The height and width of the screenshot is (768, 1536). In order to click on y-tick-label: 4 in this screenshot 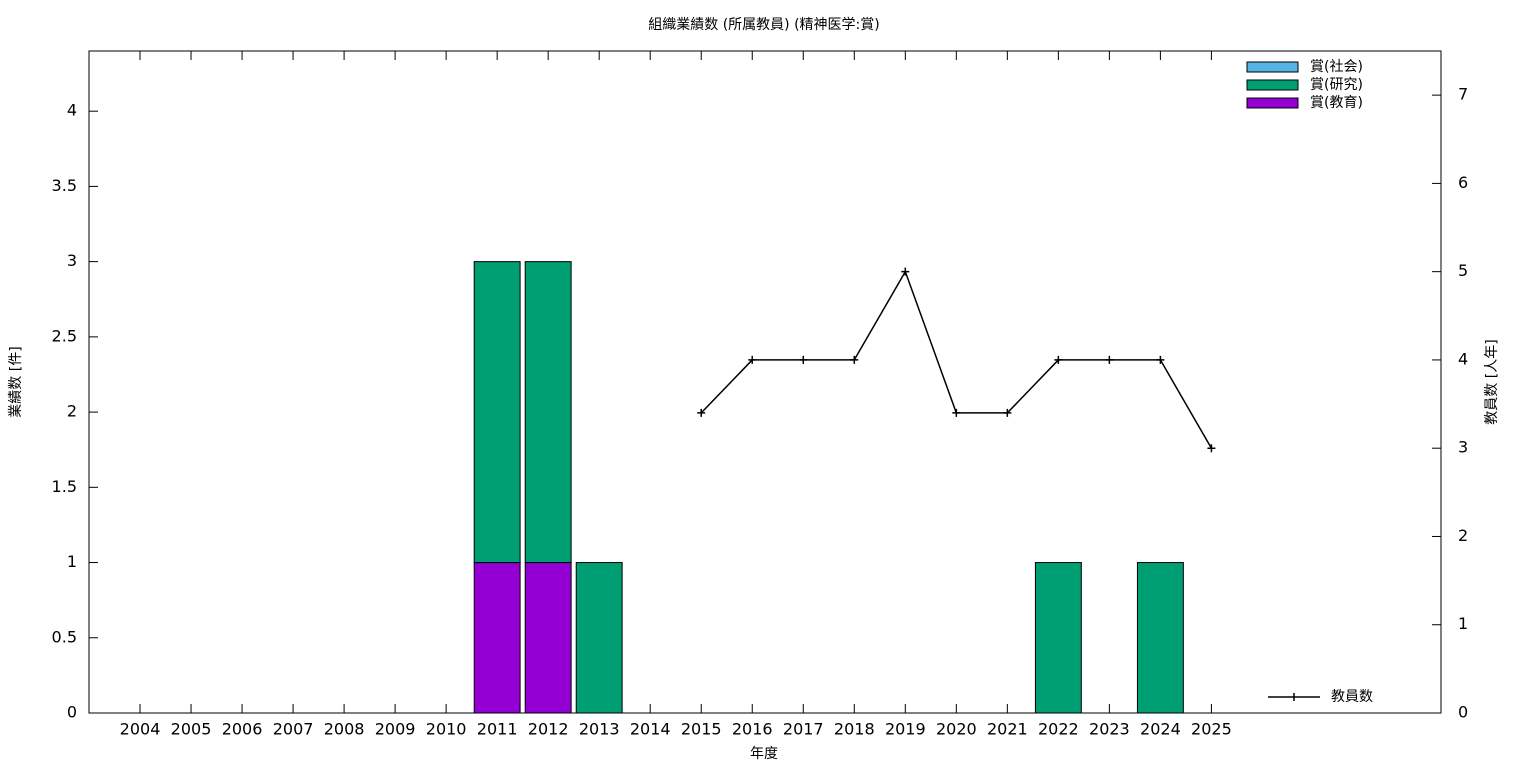, I will do `click(72, 110)`.